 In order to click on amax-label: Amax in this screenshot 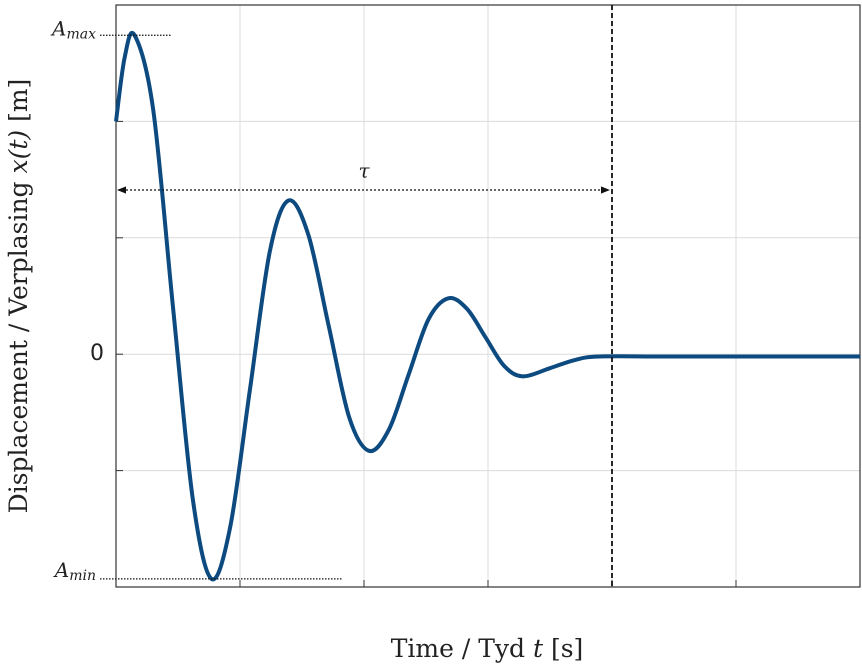, I will do `click(73, 29)`.